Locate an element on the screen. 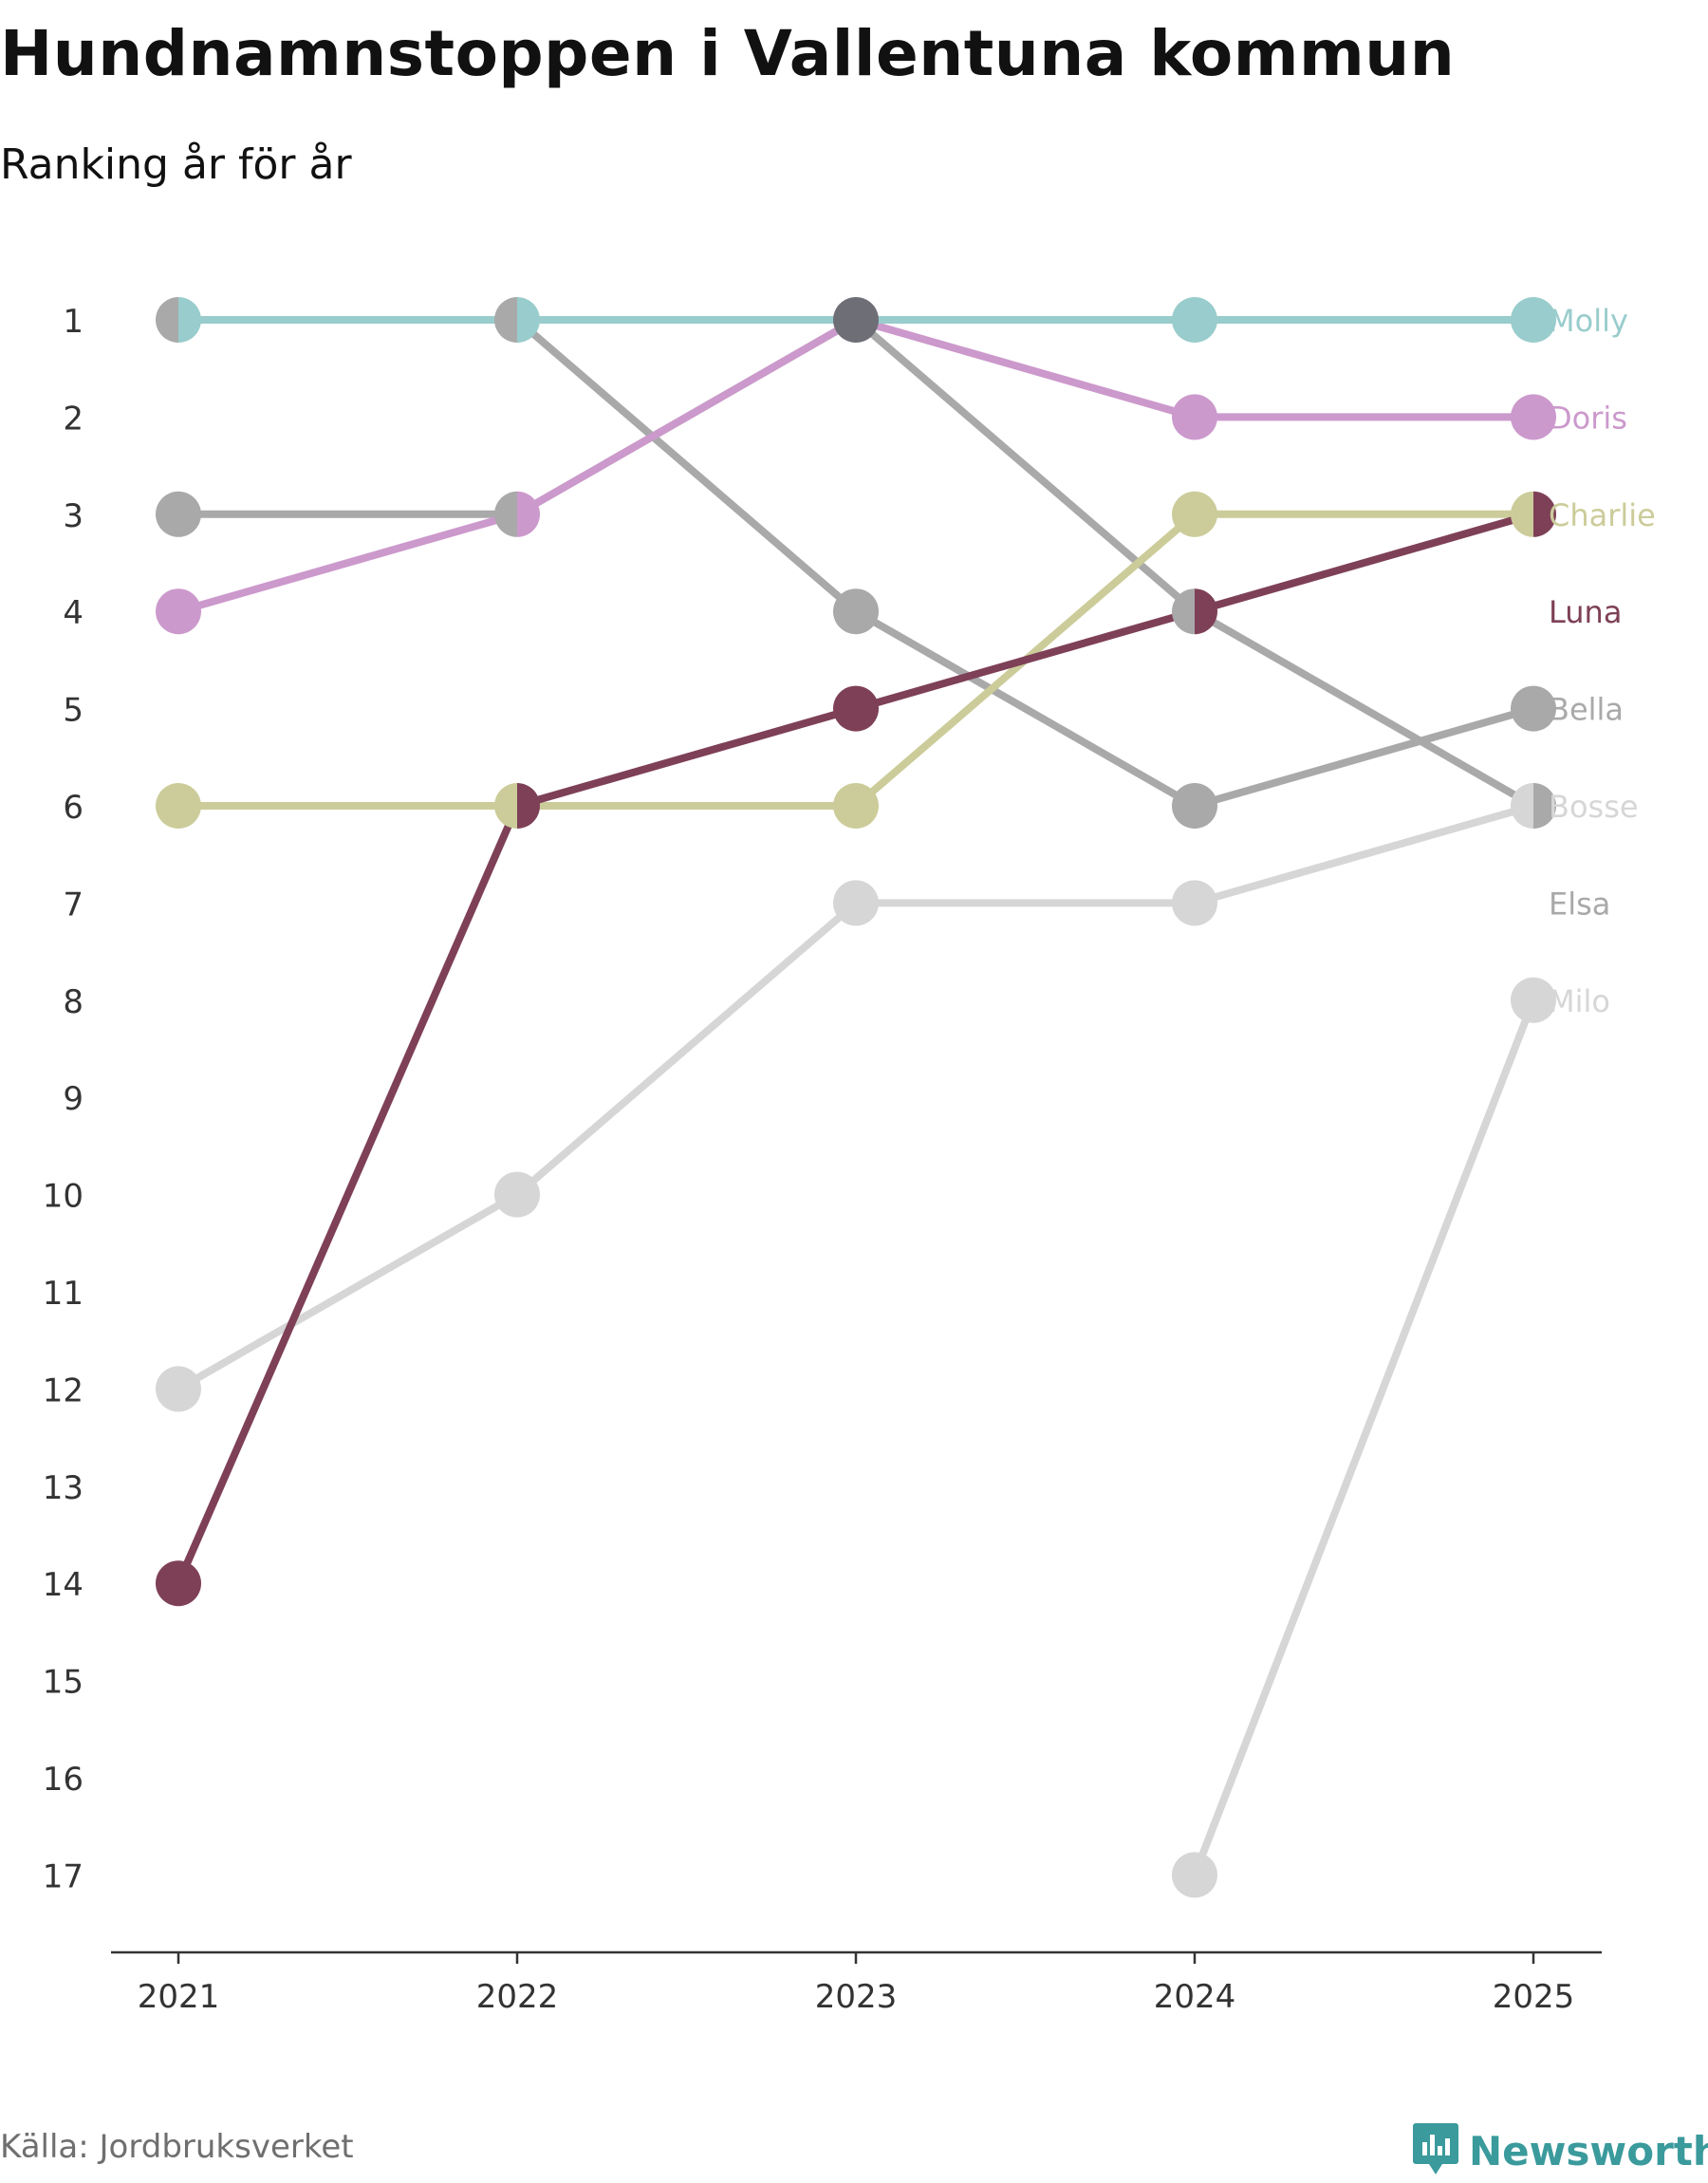  series-label-molly: Molly is located at coordinates (1589, 321).